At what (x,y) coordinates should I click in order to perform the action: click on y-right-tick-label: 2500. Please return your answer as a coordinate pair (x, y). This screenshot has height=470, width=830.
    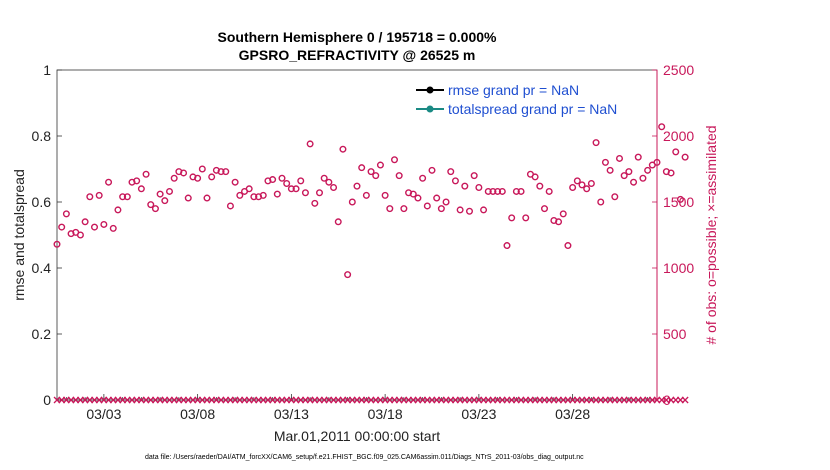
    Looking at the image, I should click on (678, 70).